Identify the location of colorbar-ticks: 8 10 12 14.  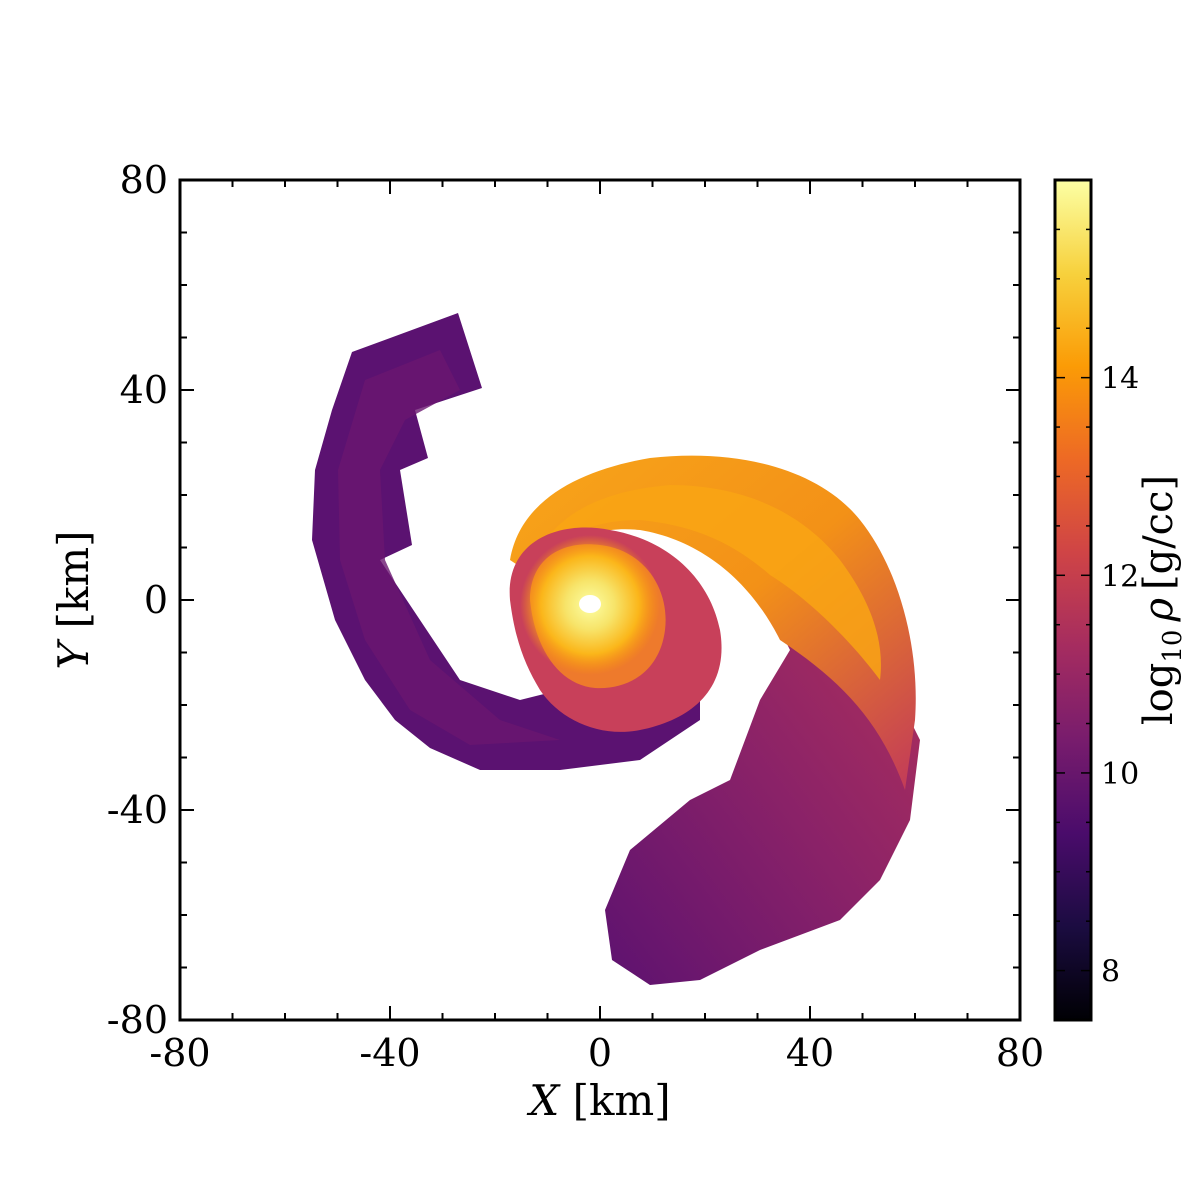
(1097, 609).